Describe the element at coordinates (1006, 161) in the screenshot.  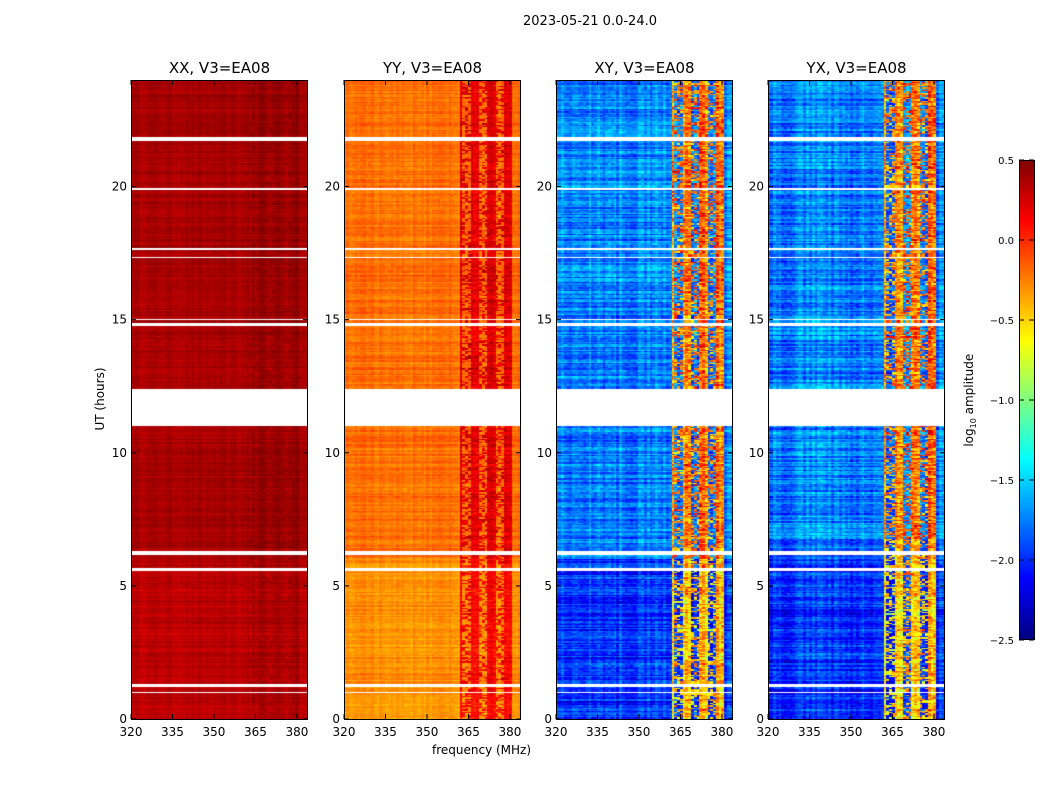
I see `colorbar-tick-label: 0.5` at that location.